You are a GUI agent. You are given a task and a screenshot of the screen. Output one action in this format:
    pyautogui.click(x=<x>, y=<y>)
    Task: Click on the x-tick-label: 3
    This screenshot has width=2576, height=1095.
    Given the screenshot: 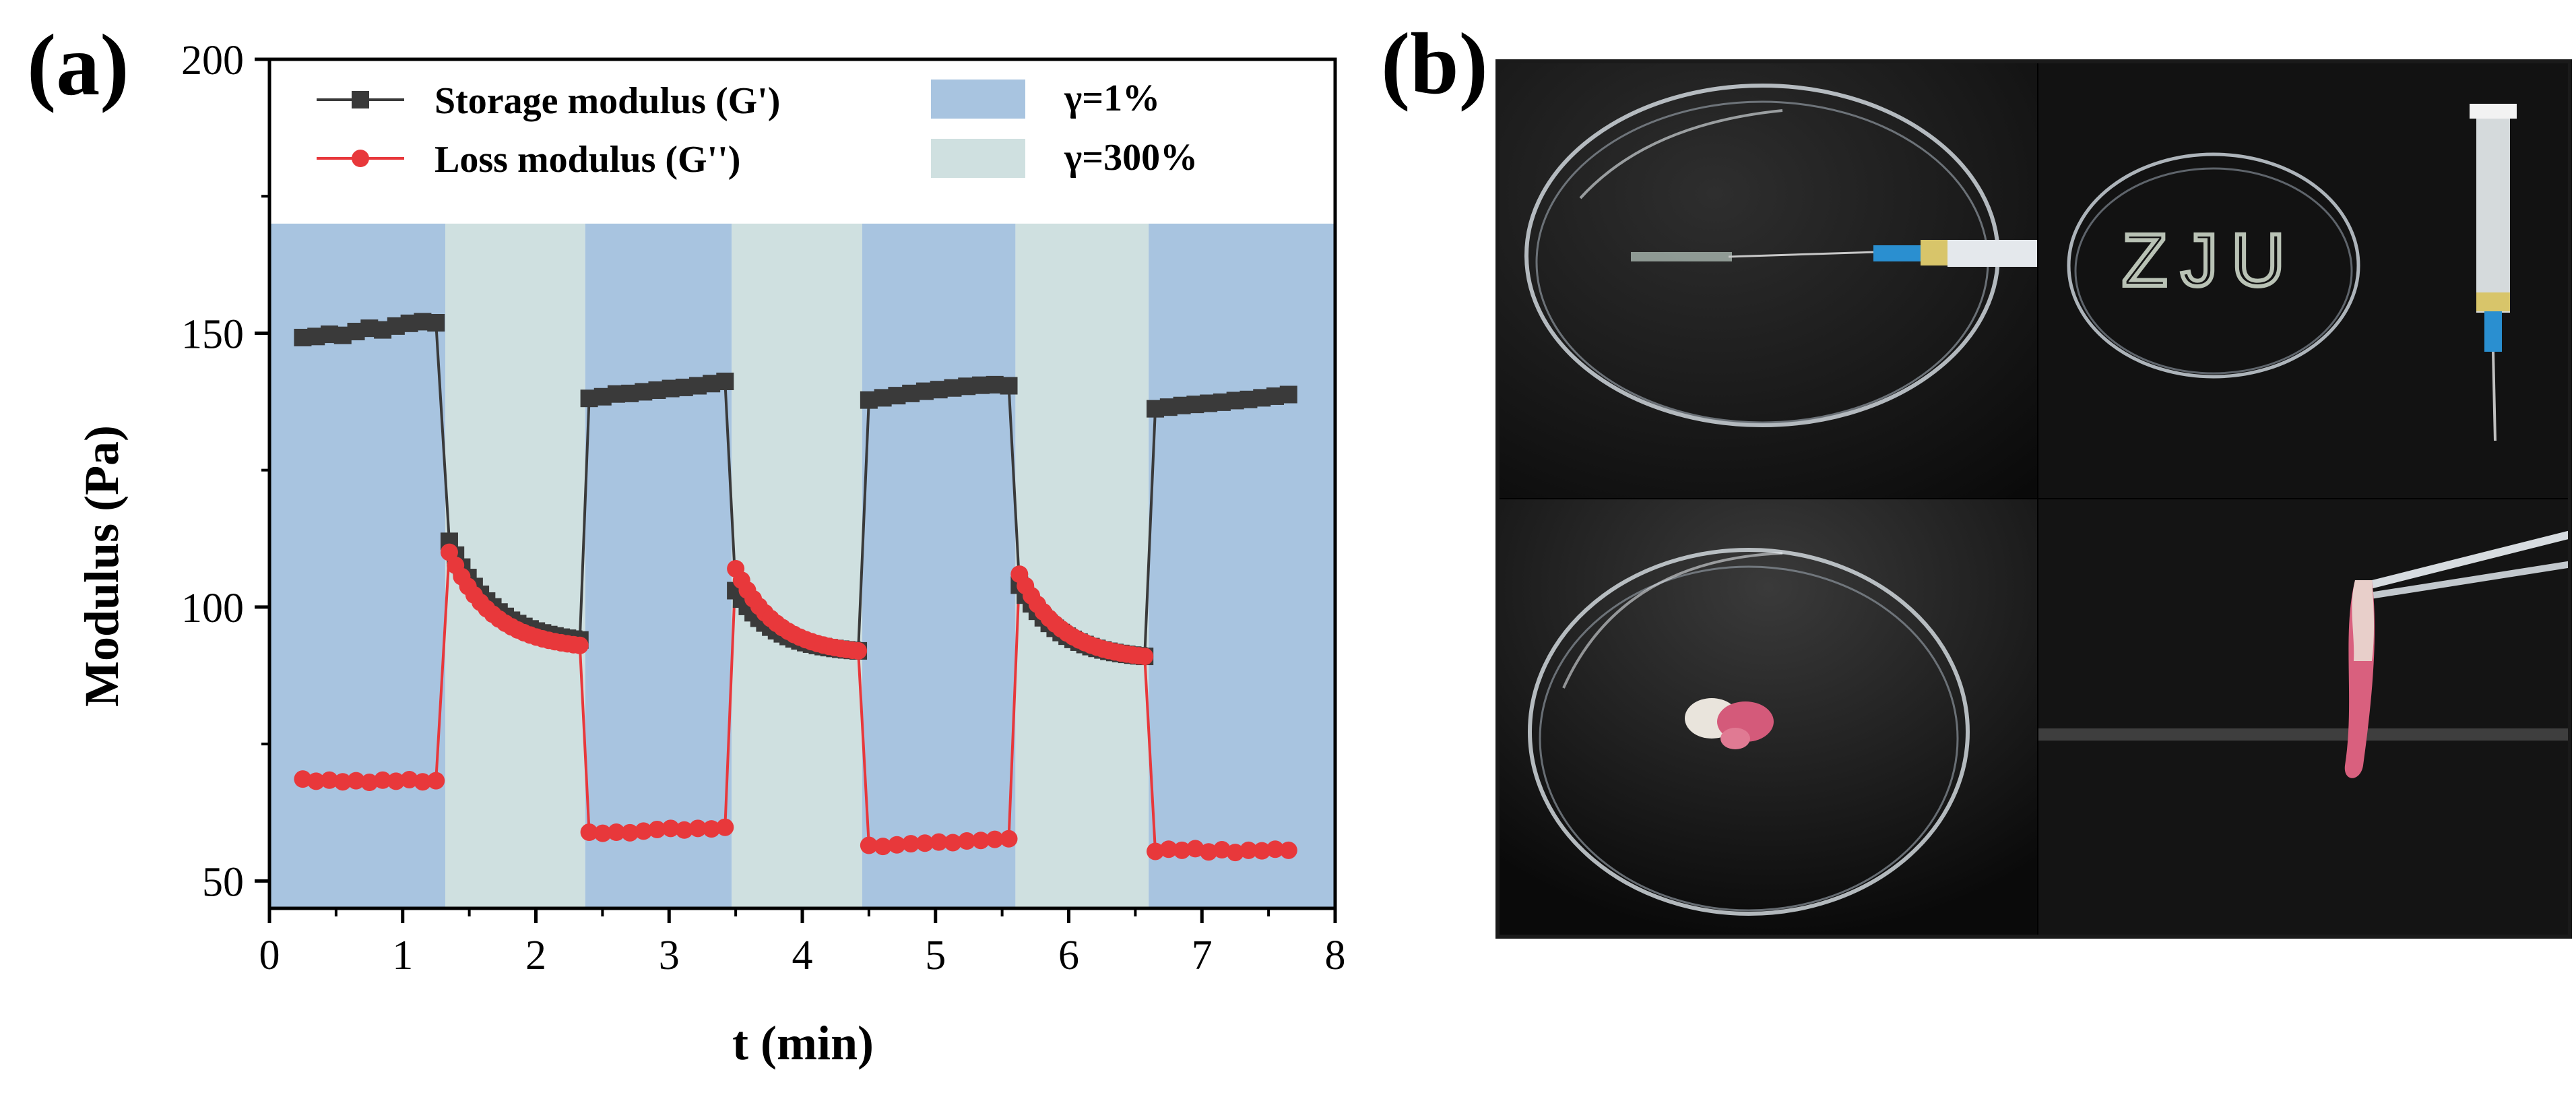 What is the action you would take?
    pyautogui.click(x=670, y=956)
    